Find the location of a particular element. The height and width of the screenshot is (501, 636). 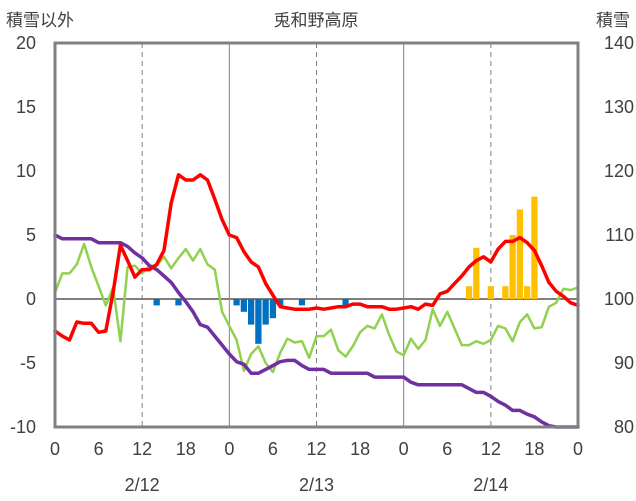

y-right-axis-label: 積雪 is located at coordinates (613, 21).